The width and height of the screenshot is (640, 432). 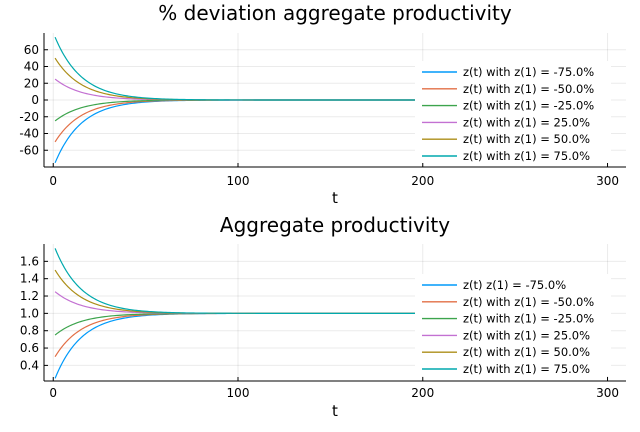 I want to click on legend-label-1: z(t) z(1) = -75.0%, so click(x=514, y=285).